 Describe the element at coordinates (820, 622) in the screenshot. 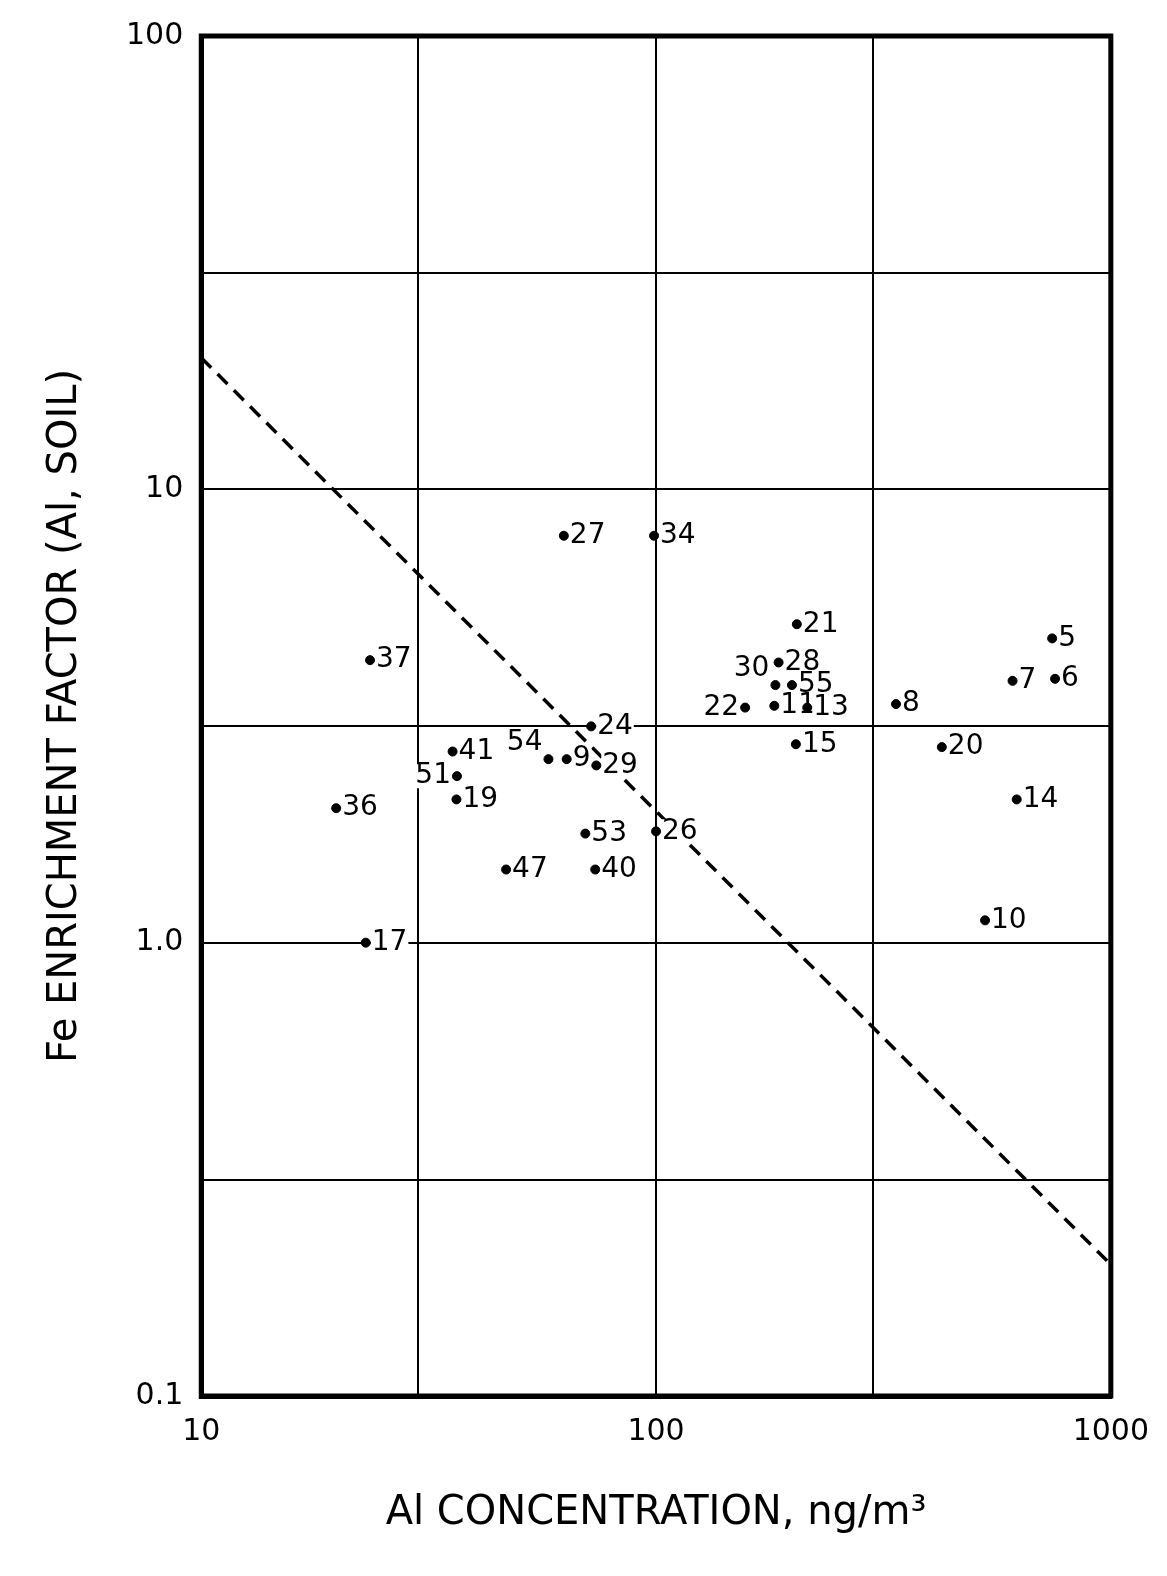

I see `annotation: 21` at that location.